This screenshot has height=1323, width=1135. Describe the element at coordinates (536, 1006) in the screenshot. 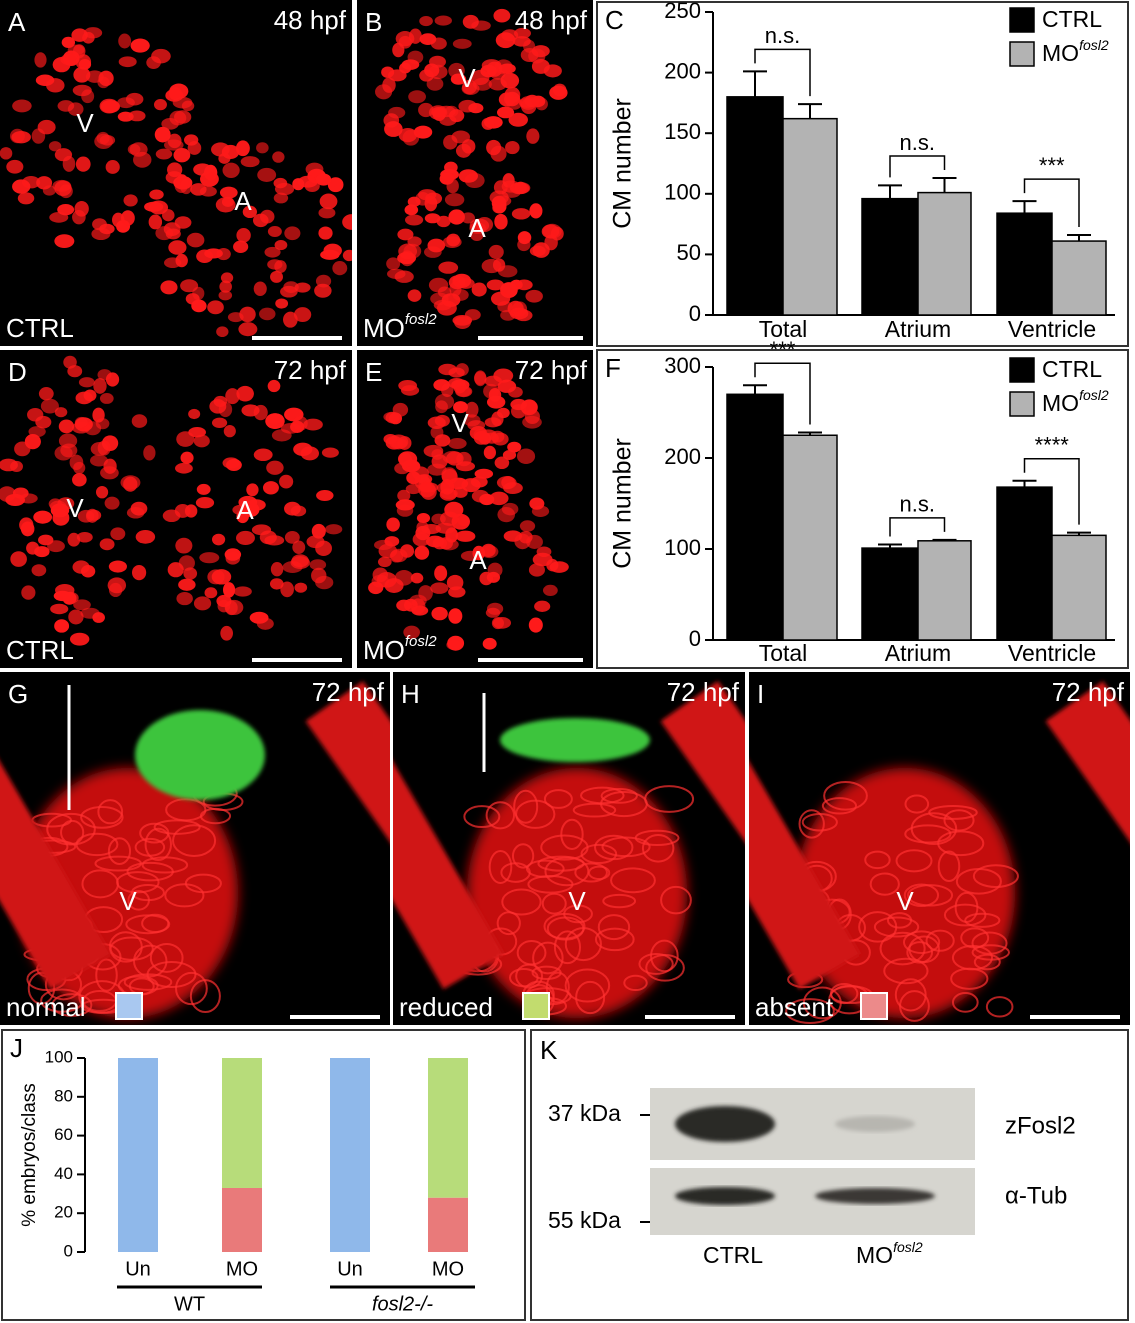

I see `class-swatch` at that location.